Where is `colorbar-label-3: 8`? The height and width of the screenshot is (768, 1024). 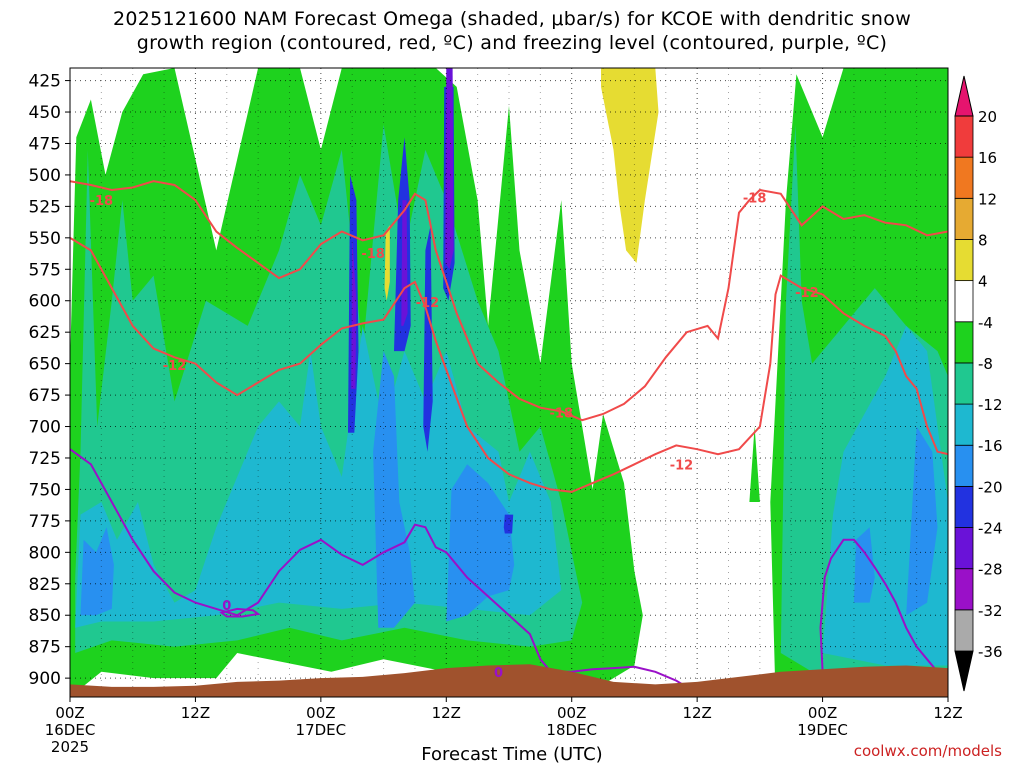
colorbar-label-3: 8 is located at coordinates (983, 240).